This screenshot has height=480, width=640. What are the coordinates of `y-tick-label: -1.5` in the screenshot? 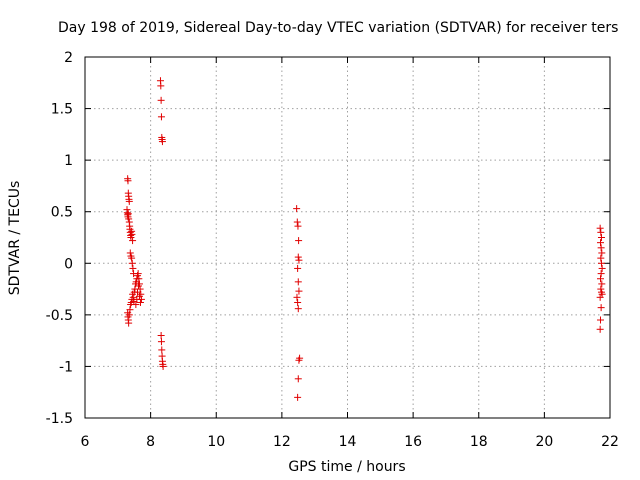 It's located at (59, 419).